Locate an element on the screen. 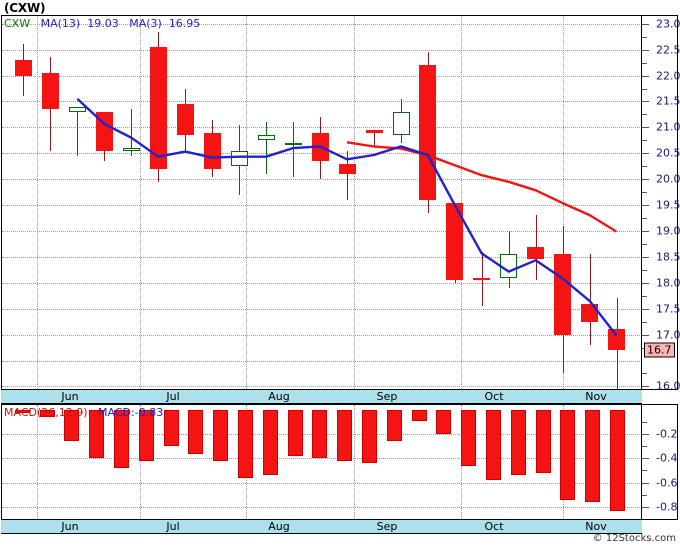  price-y-tick-label: 18.0 is located at coordinates (668, 283).